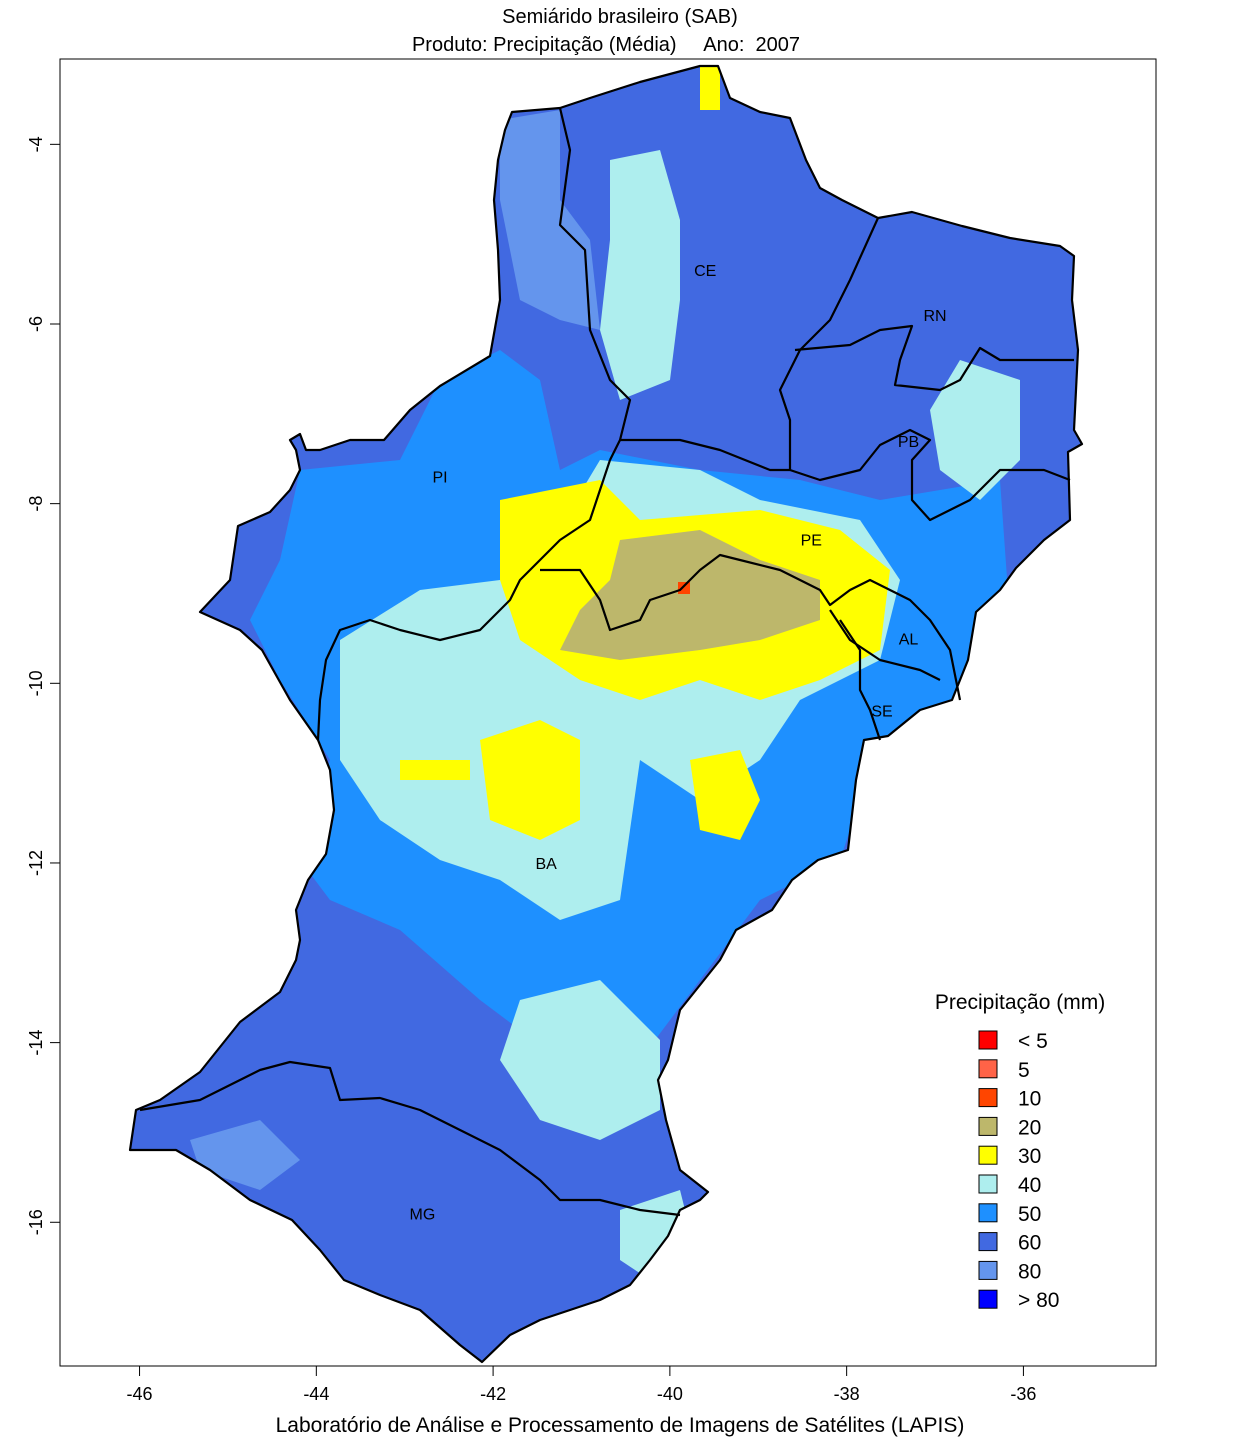 This screenshot has height=1440, width=1240. What do you see at coordinates (581, 1385) in the screenshot?
I see `x-axis: -46 -44 -42 -40 -38 -36` at bounding box center [581, 1385].